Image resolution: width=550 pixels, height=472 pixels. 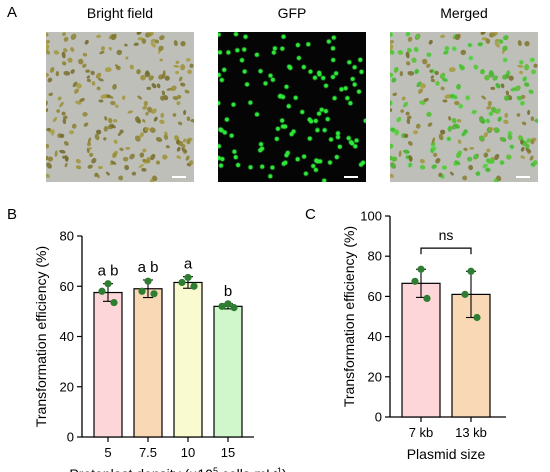 I want to click on x-label-part: 5, so click(x=215, y=469).